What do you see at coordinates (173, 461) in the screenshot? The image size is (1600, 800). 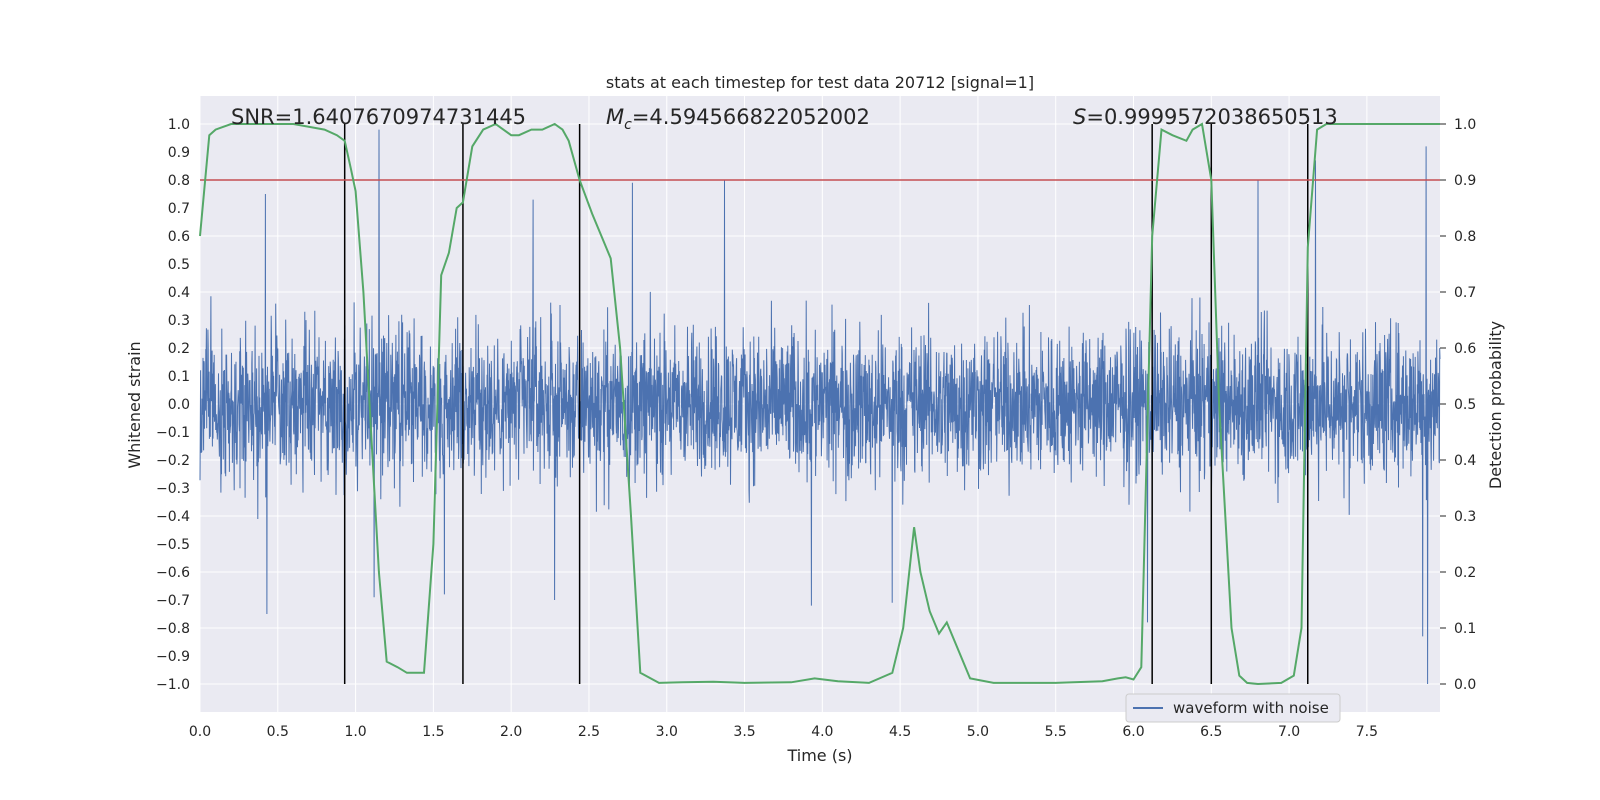 I see `y-tick-label: −0.2` at bounding box center [173, 461].